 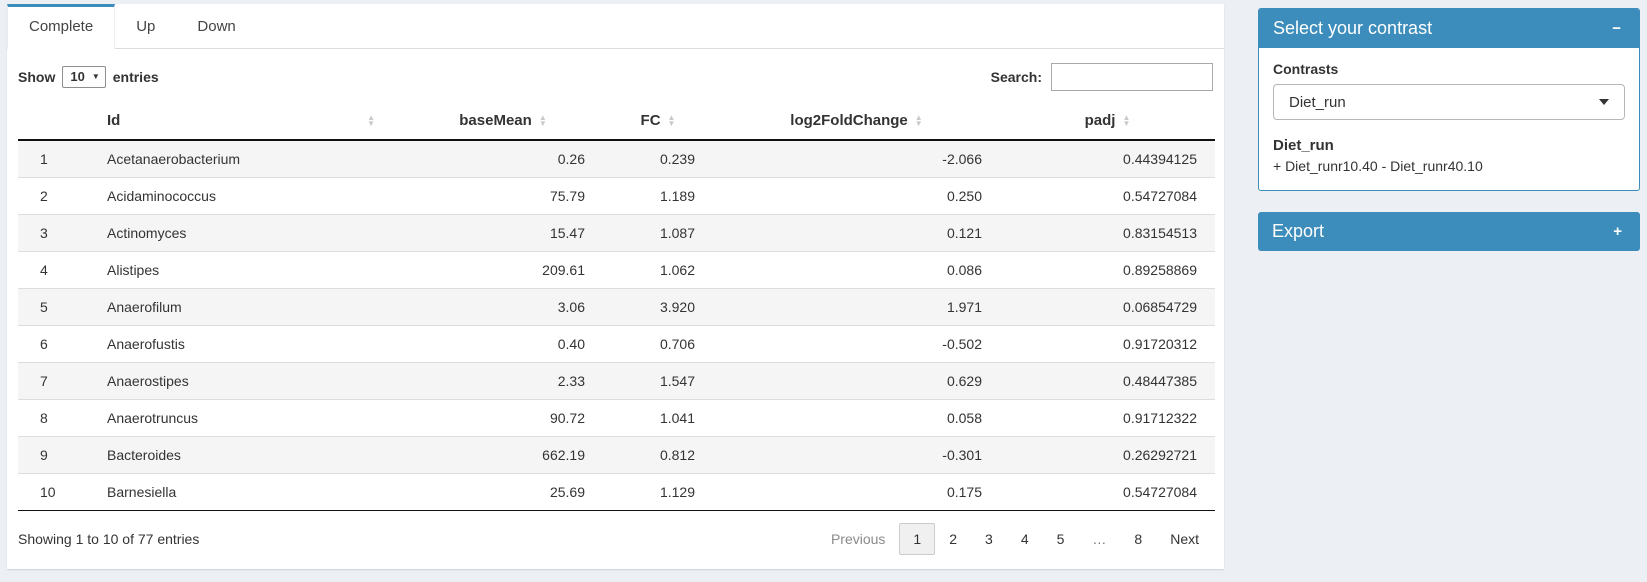 I want to click on page-length-control: Show 10 ▼ entries, so click(x=88, y=77).